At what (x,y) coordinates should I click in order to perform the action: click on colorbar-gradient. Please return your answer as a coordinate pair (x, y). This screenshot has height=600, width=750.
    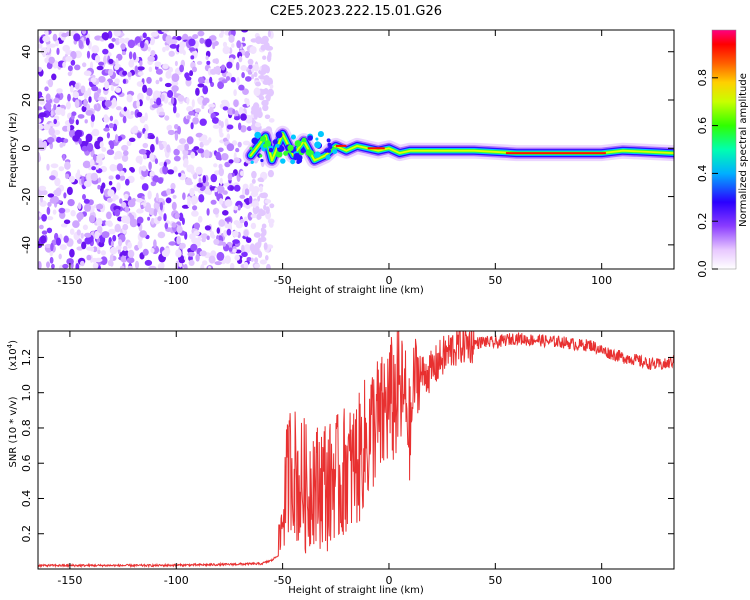
    Looking at the image, I should click on (724, 149).